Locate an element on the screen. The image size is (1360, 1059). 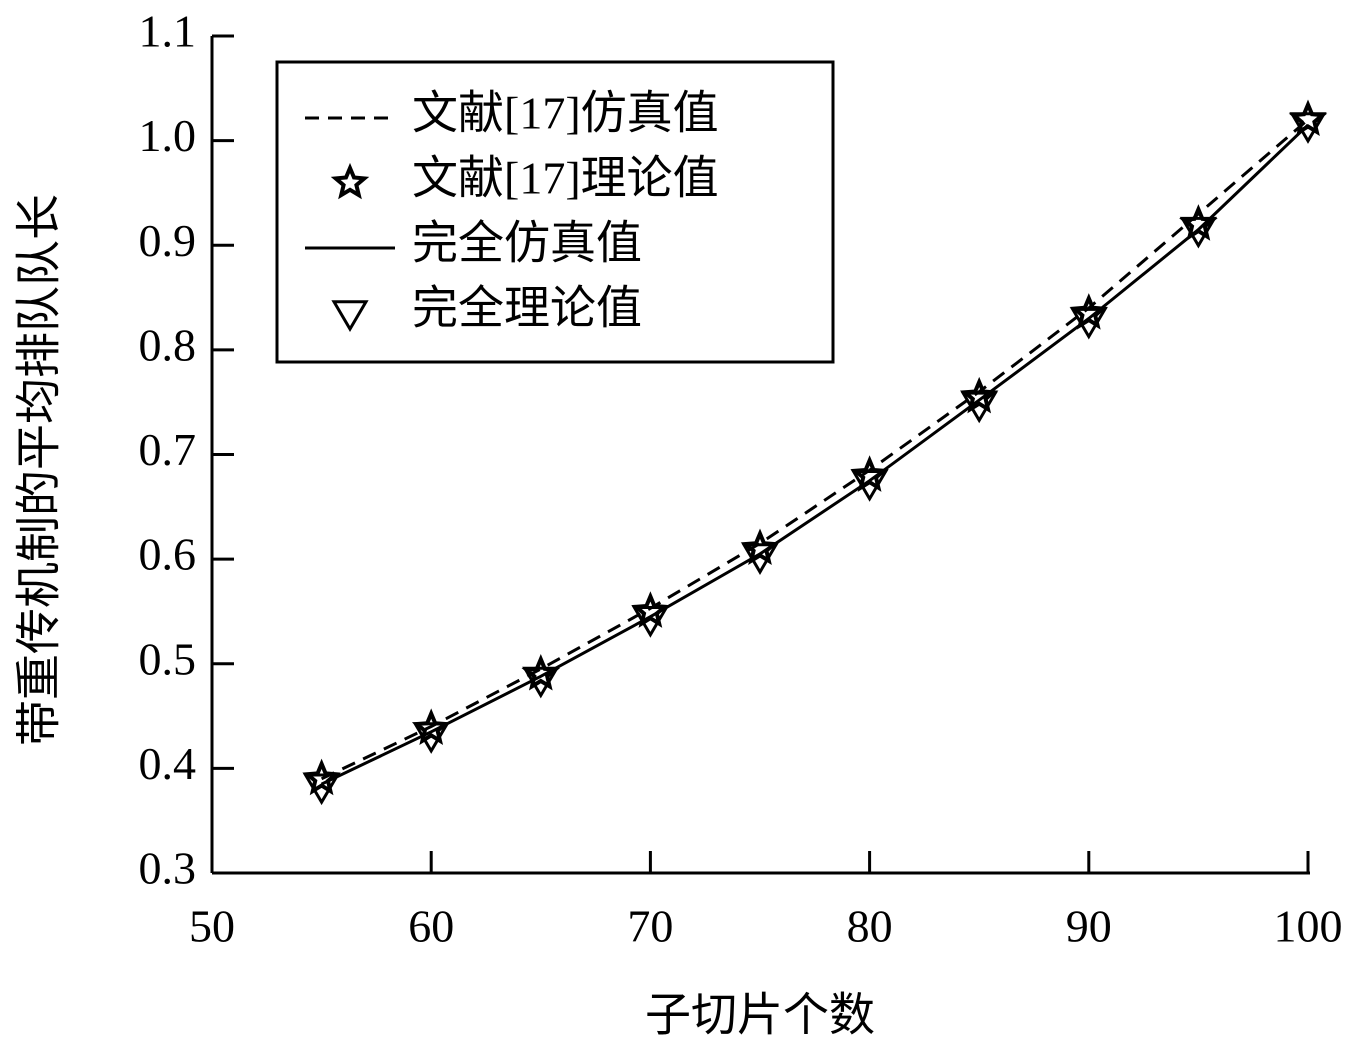
x-tick-label: 50 is located at coordinates (212, 926).